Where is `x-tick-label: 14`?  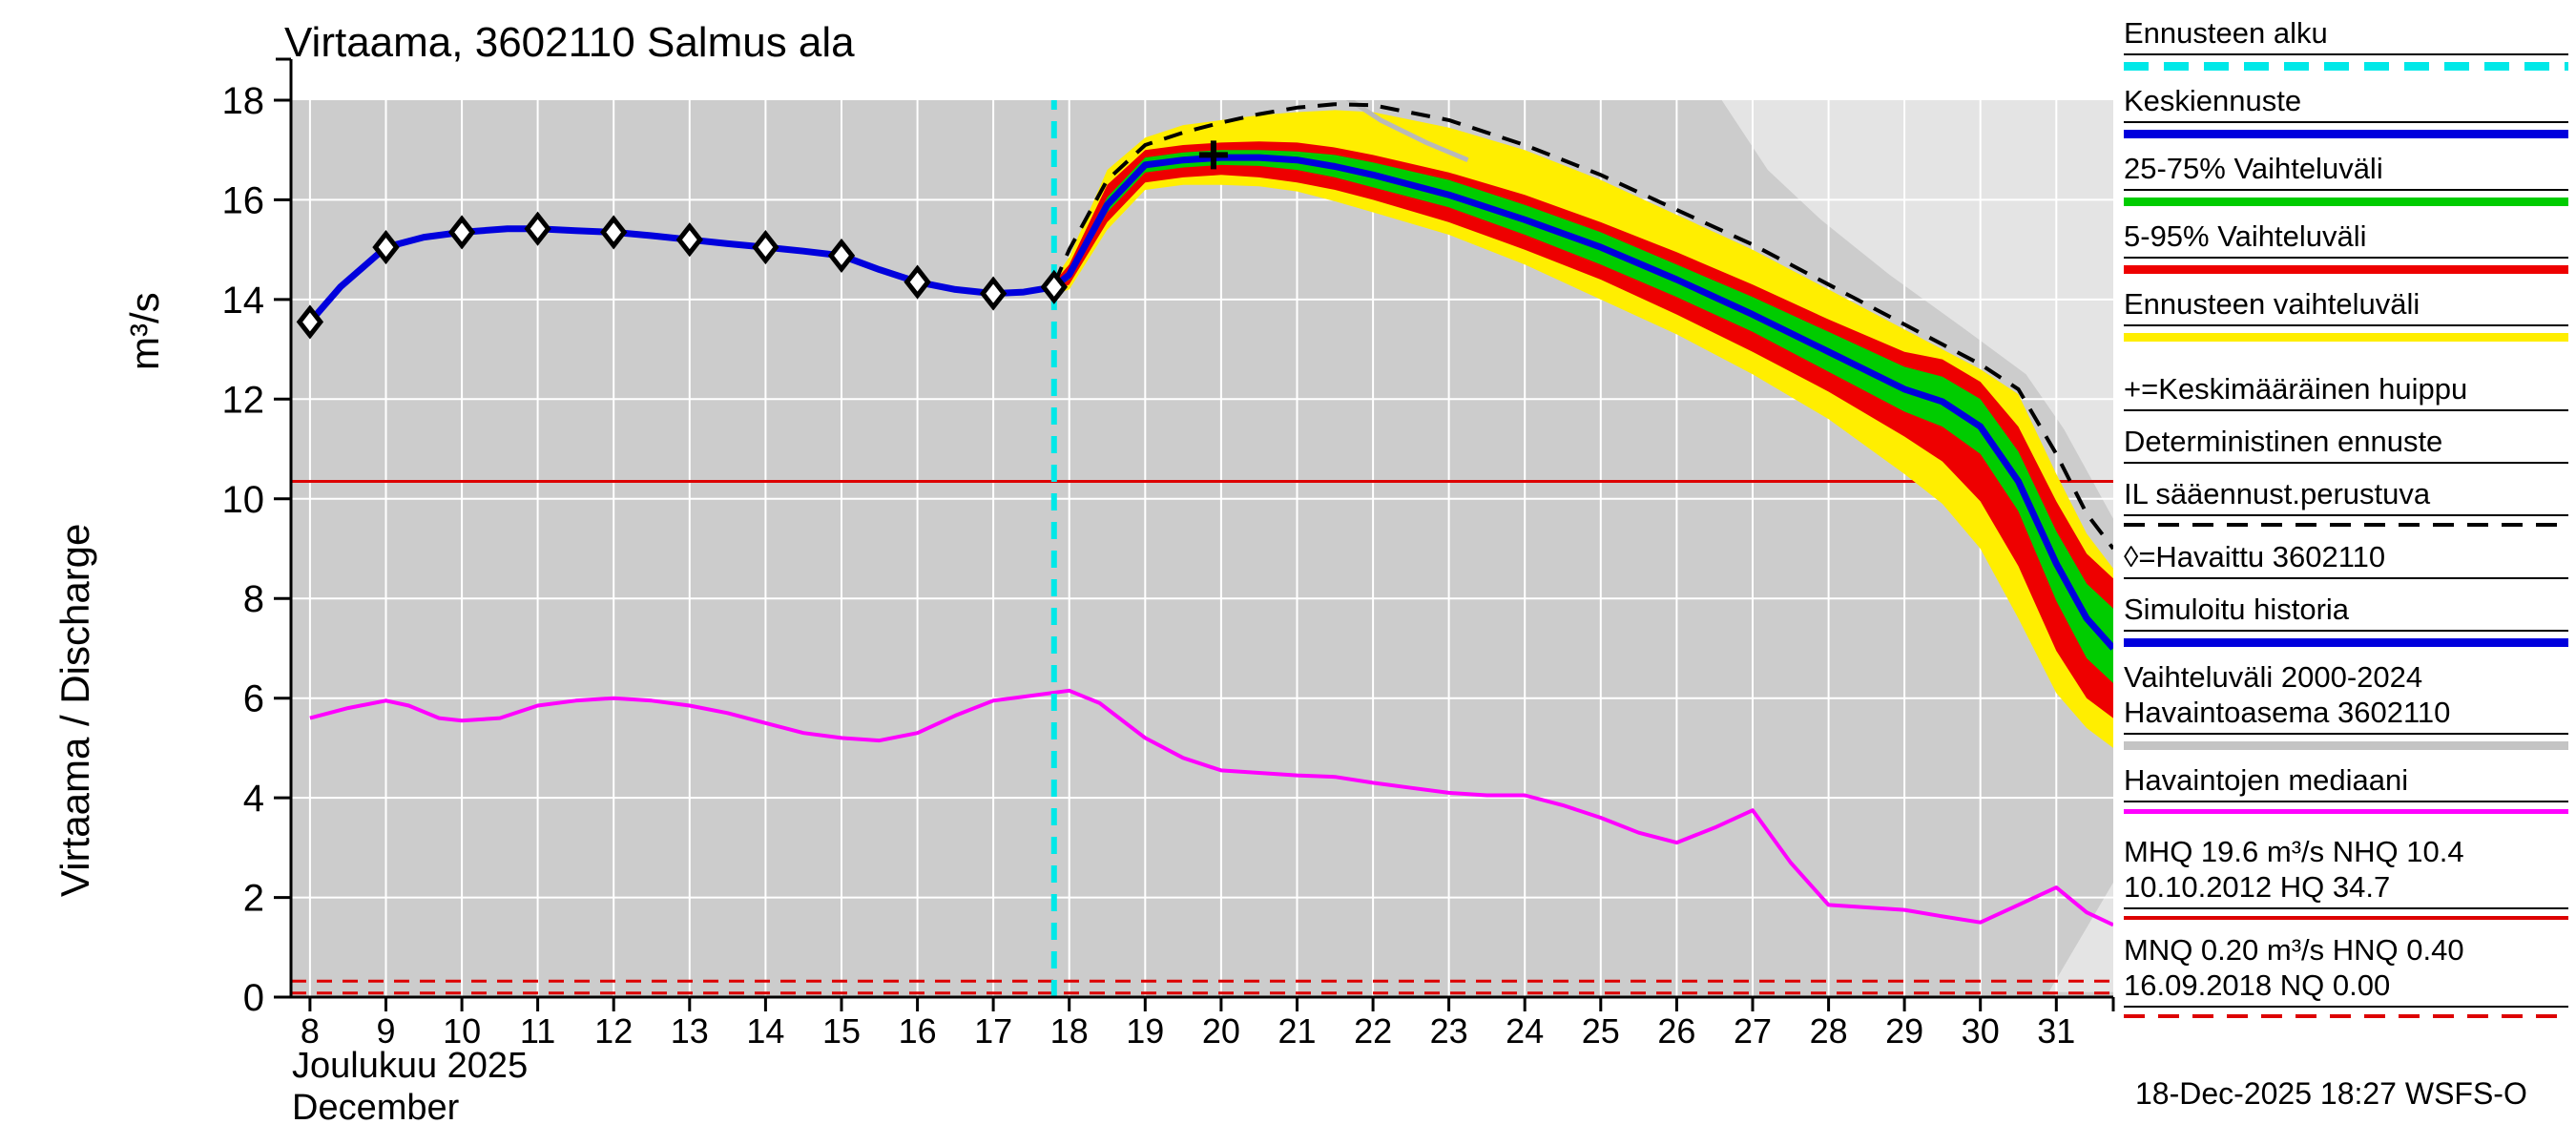
x-tick-label: 14 is located at coordinates (765, 1031).